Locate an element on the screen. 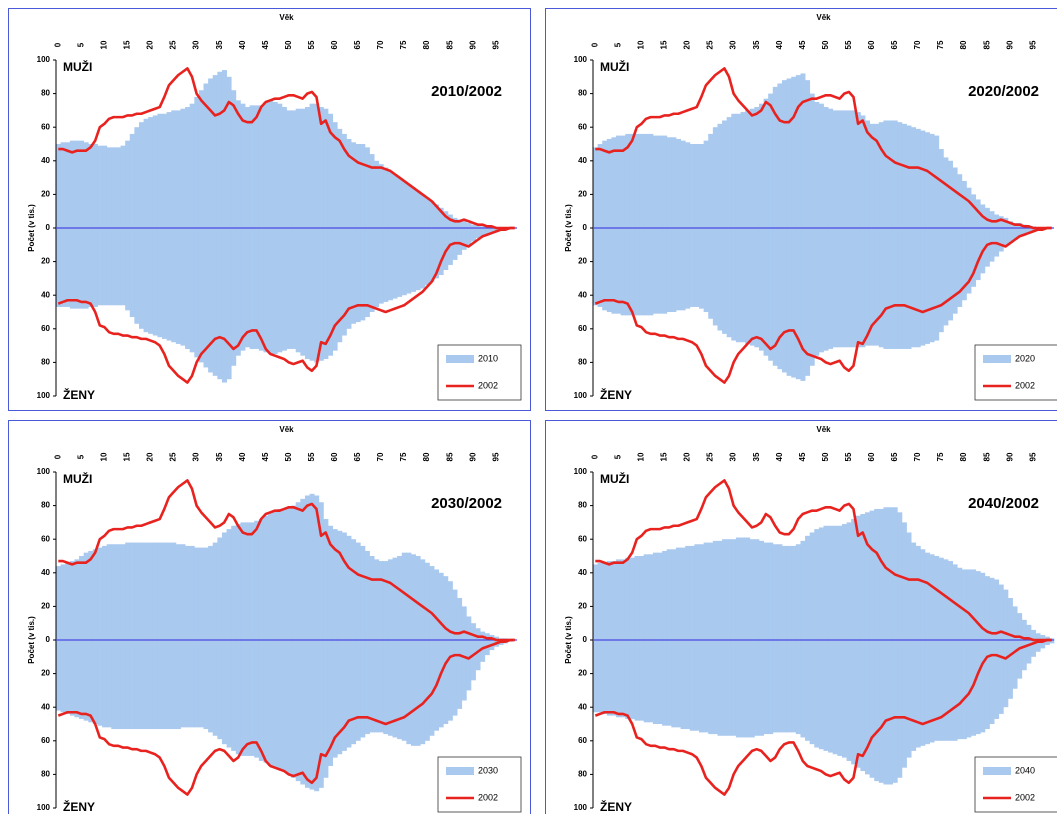  x-tick-label: 45 is located at coordinates (802, 44).